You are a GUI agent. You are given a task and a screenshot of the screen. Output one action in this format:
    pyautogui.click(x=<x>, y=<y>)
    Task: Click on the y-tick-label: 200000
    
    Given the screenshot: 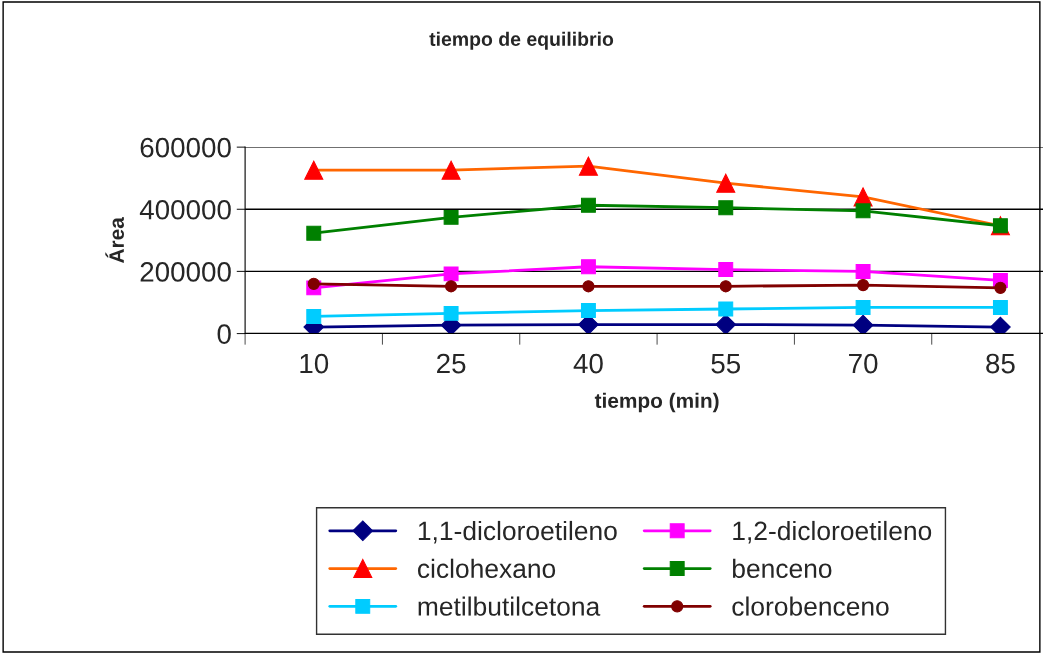 What is the action you would take?
    pyautogui.click(x=185, y=272)
    